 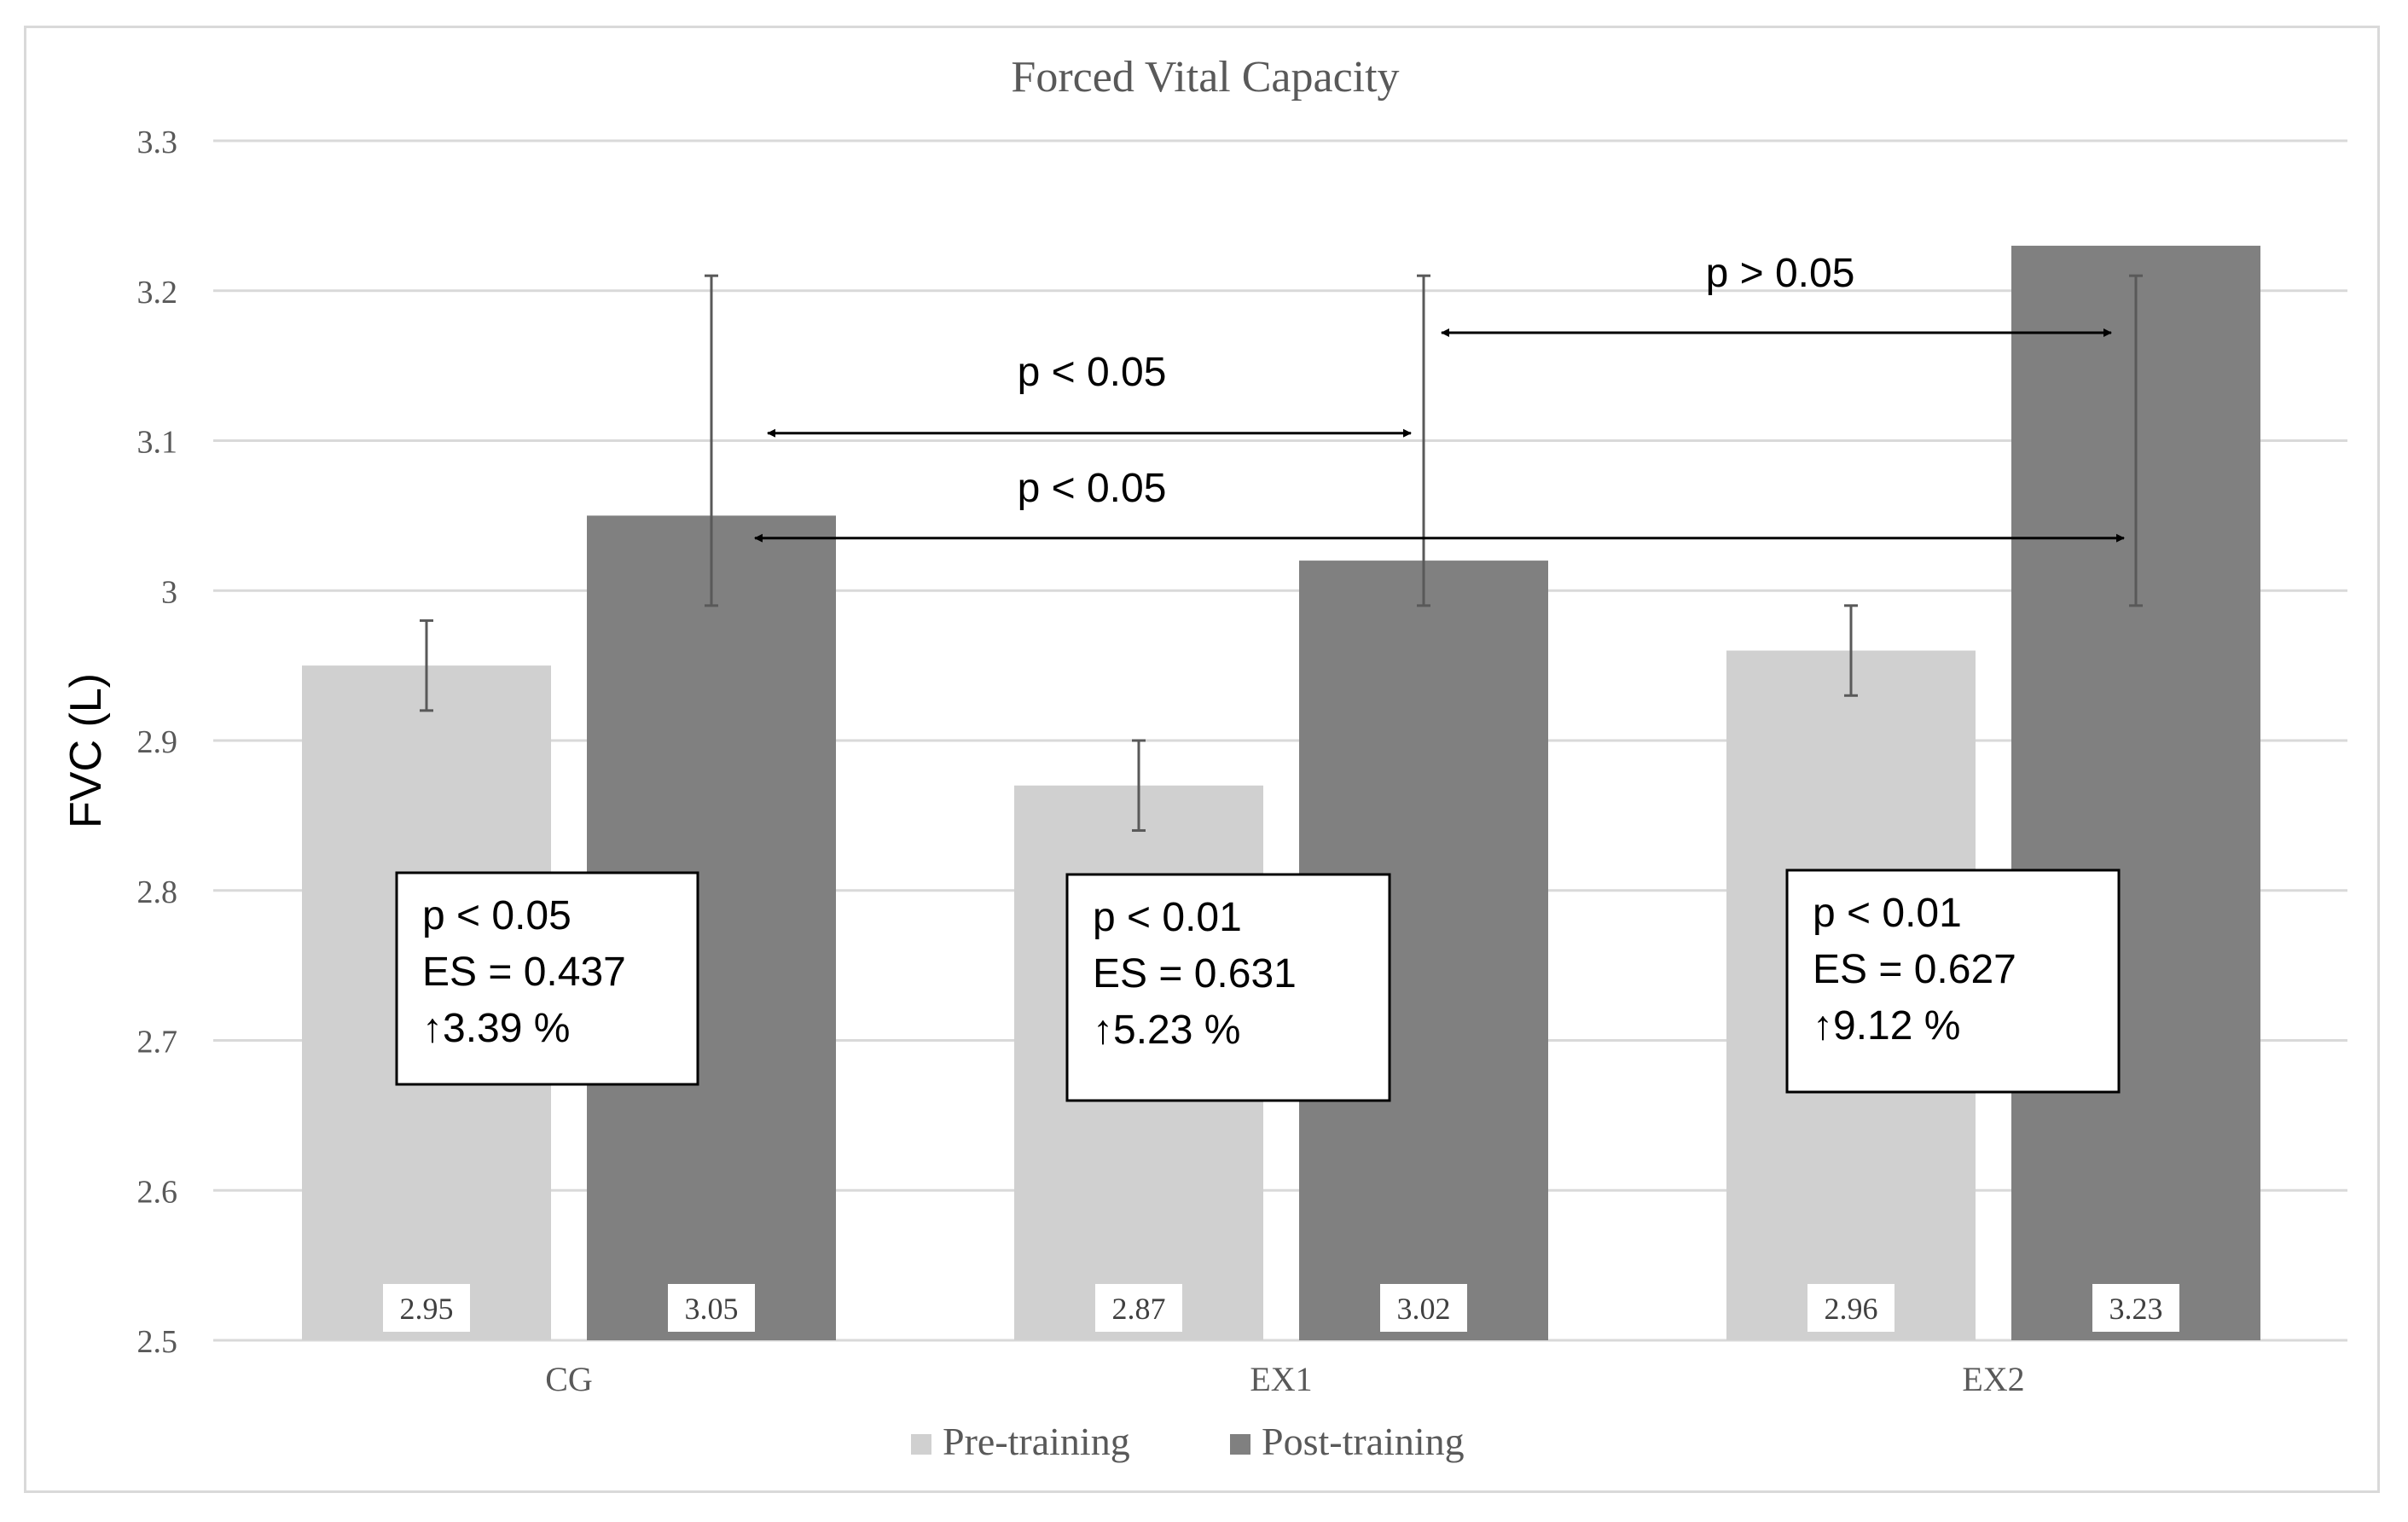 I want to click on stat-box-line: ES = 0.631, so click(x=1195, y=973).